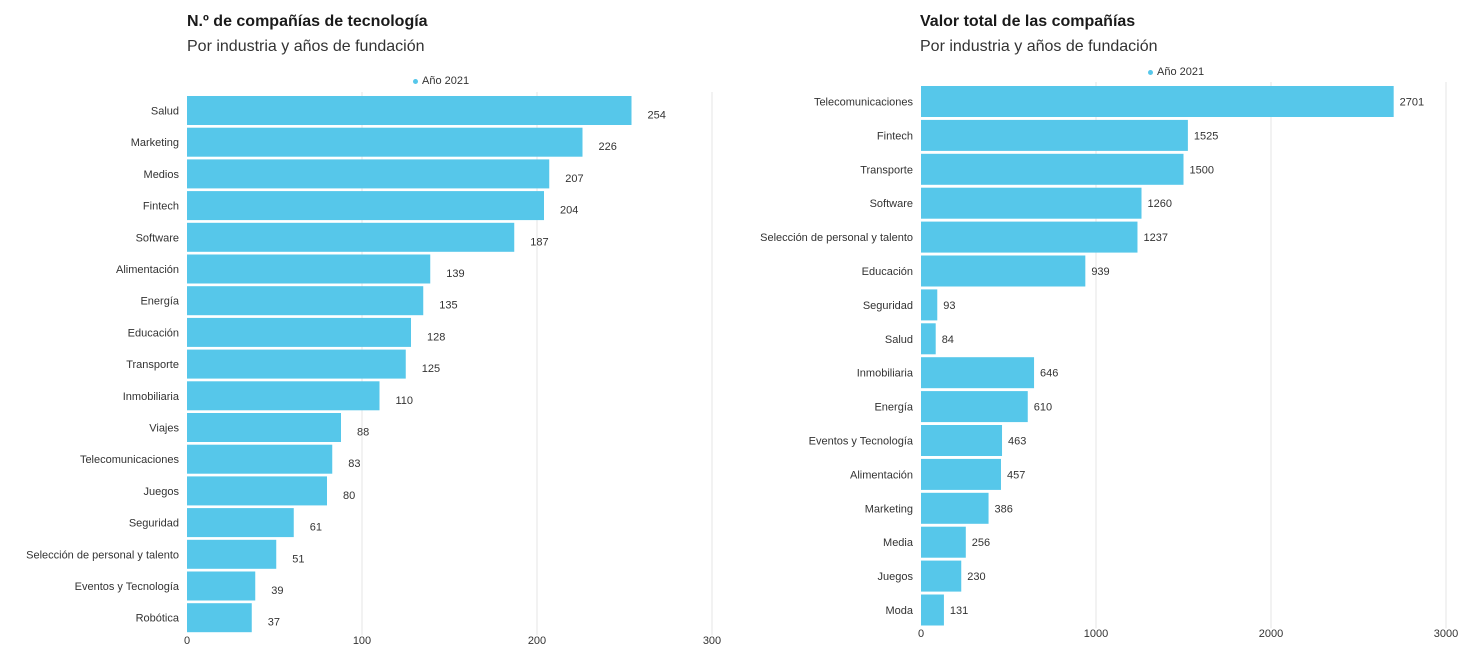 This screenshot has height=649, width=1463. What do you see at coordinates (895, 136) in the screenshot?
I see `chart-2-category-label: Fintech` at bounding box center [895, 136].